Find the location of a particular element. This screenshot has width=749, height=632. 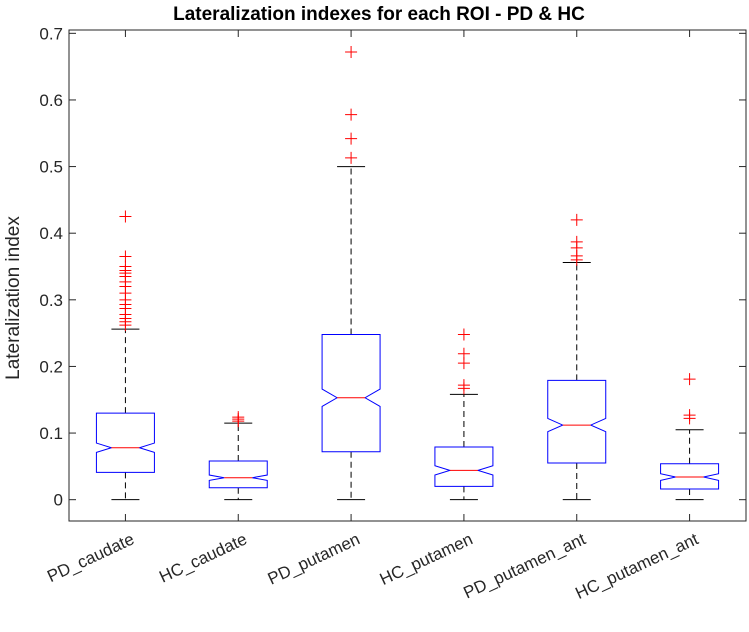

y-tick-label: 0.6 is located at coordinates (51, 100).